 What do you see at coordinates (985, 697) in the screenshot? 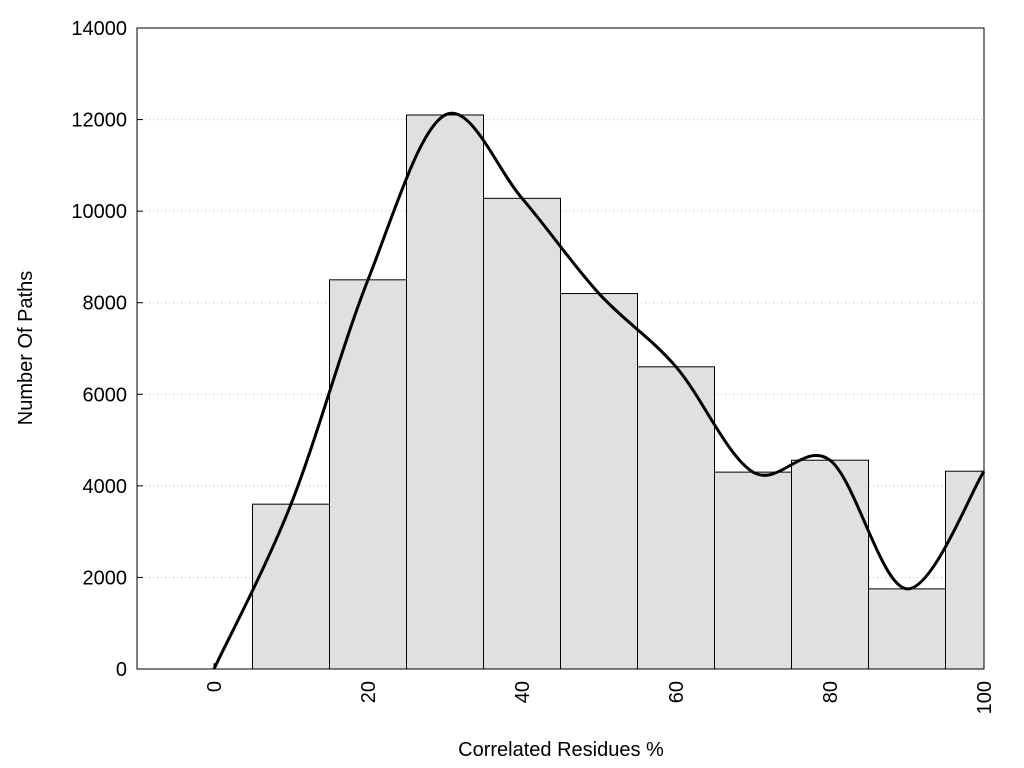
I see `x-tick-label: 100` at bounding box center [985, 697].